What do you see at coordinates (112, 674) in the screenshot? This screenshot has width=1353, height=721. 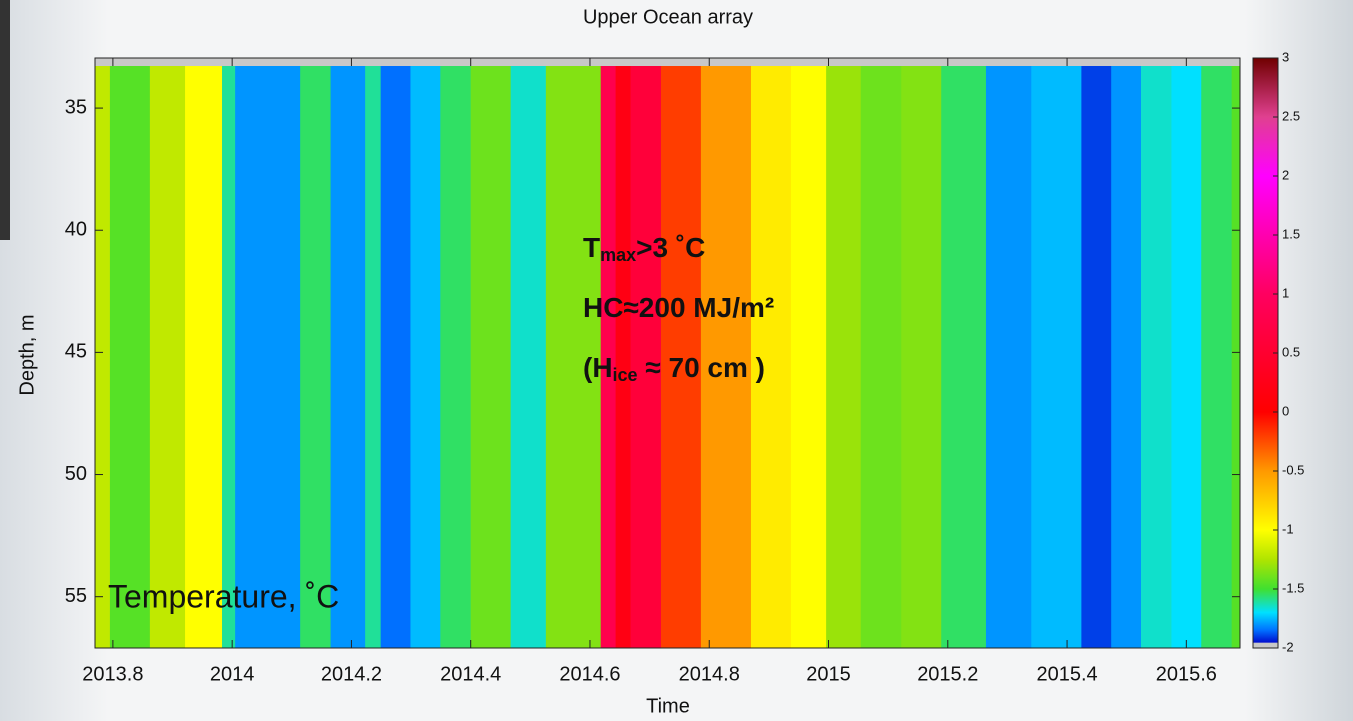 I see `x-tick-label: 2013.8` at bounding box center [112, 674].